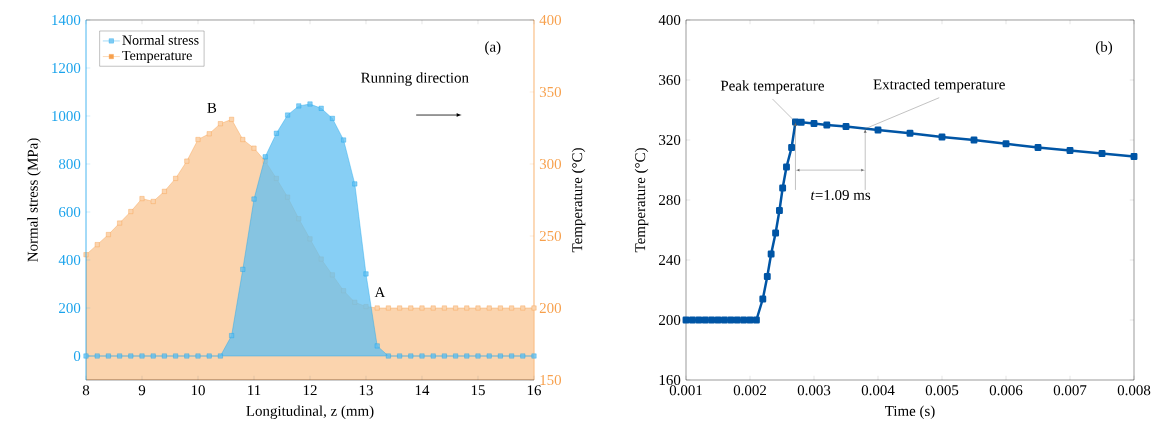 The image size is (1158, 442). Describe the element at coordinates (66, 68) in the screenshot. I see `y-tick-label: 1200` at that location.